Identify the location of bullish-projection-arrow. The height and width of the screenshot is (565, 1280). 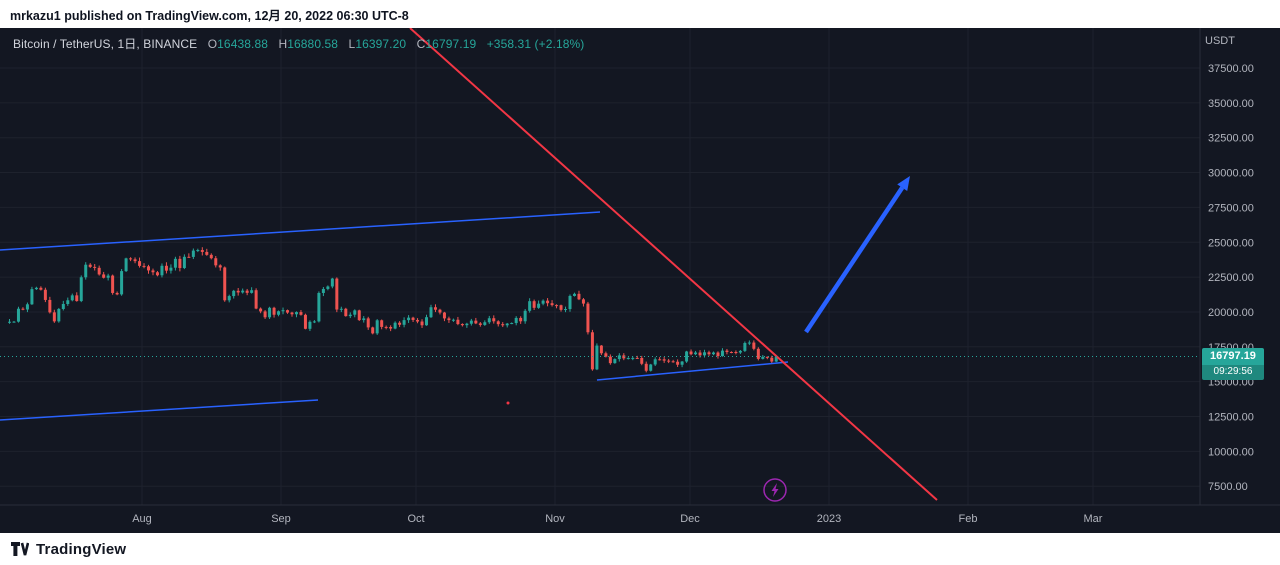
(854, 260).